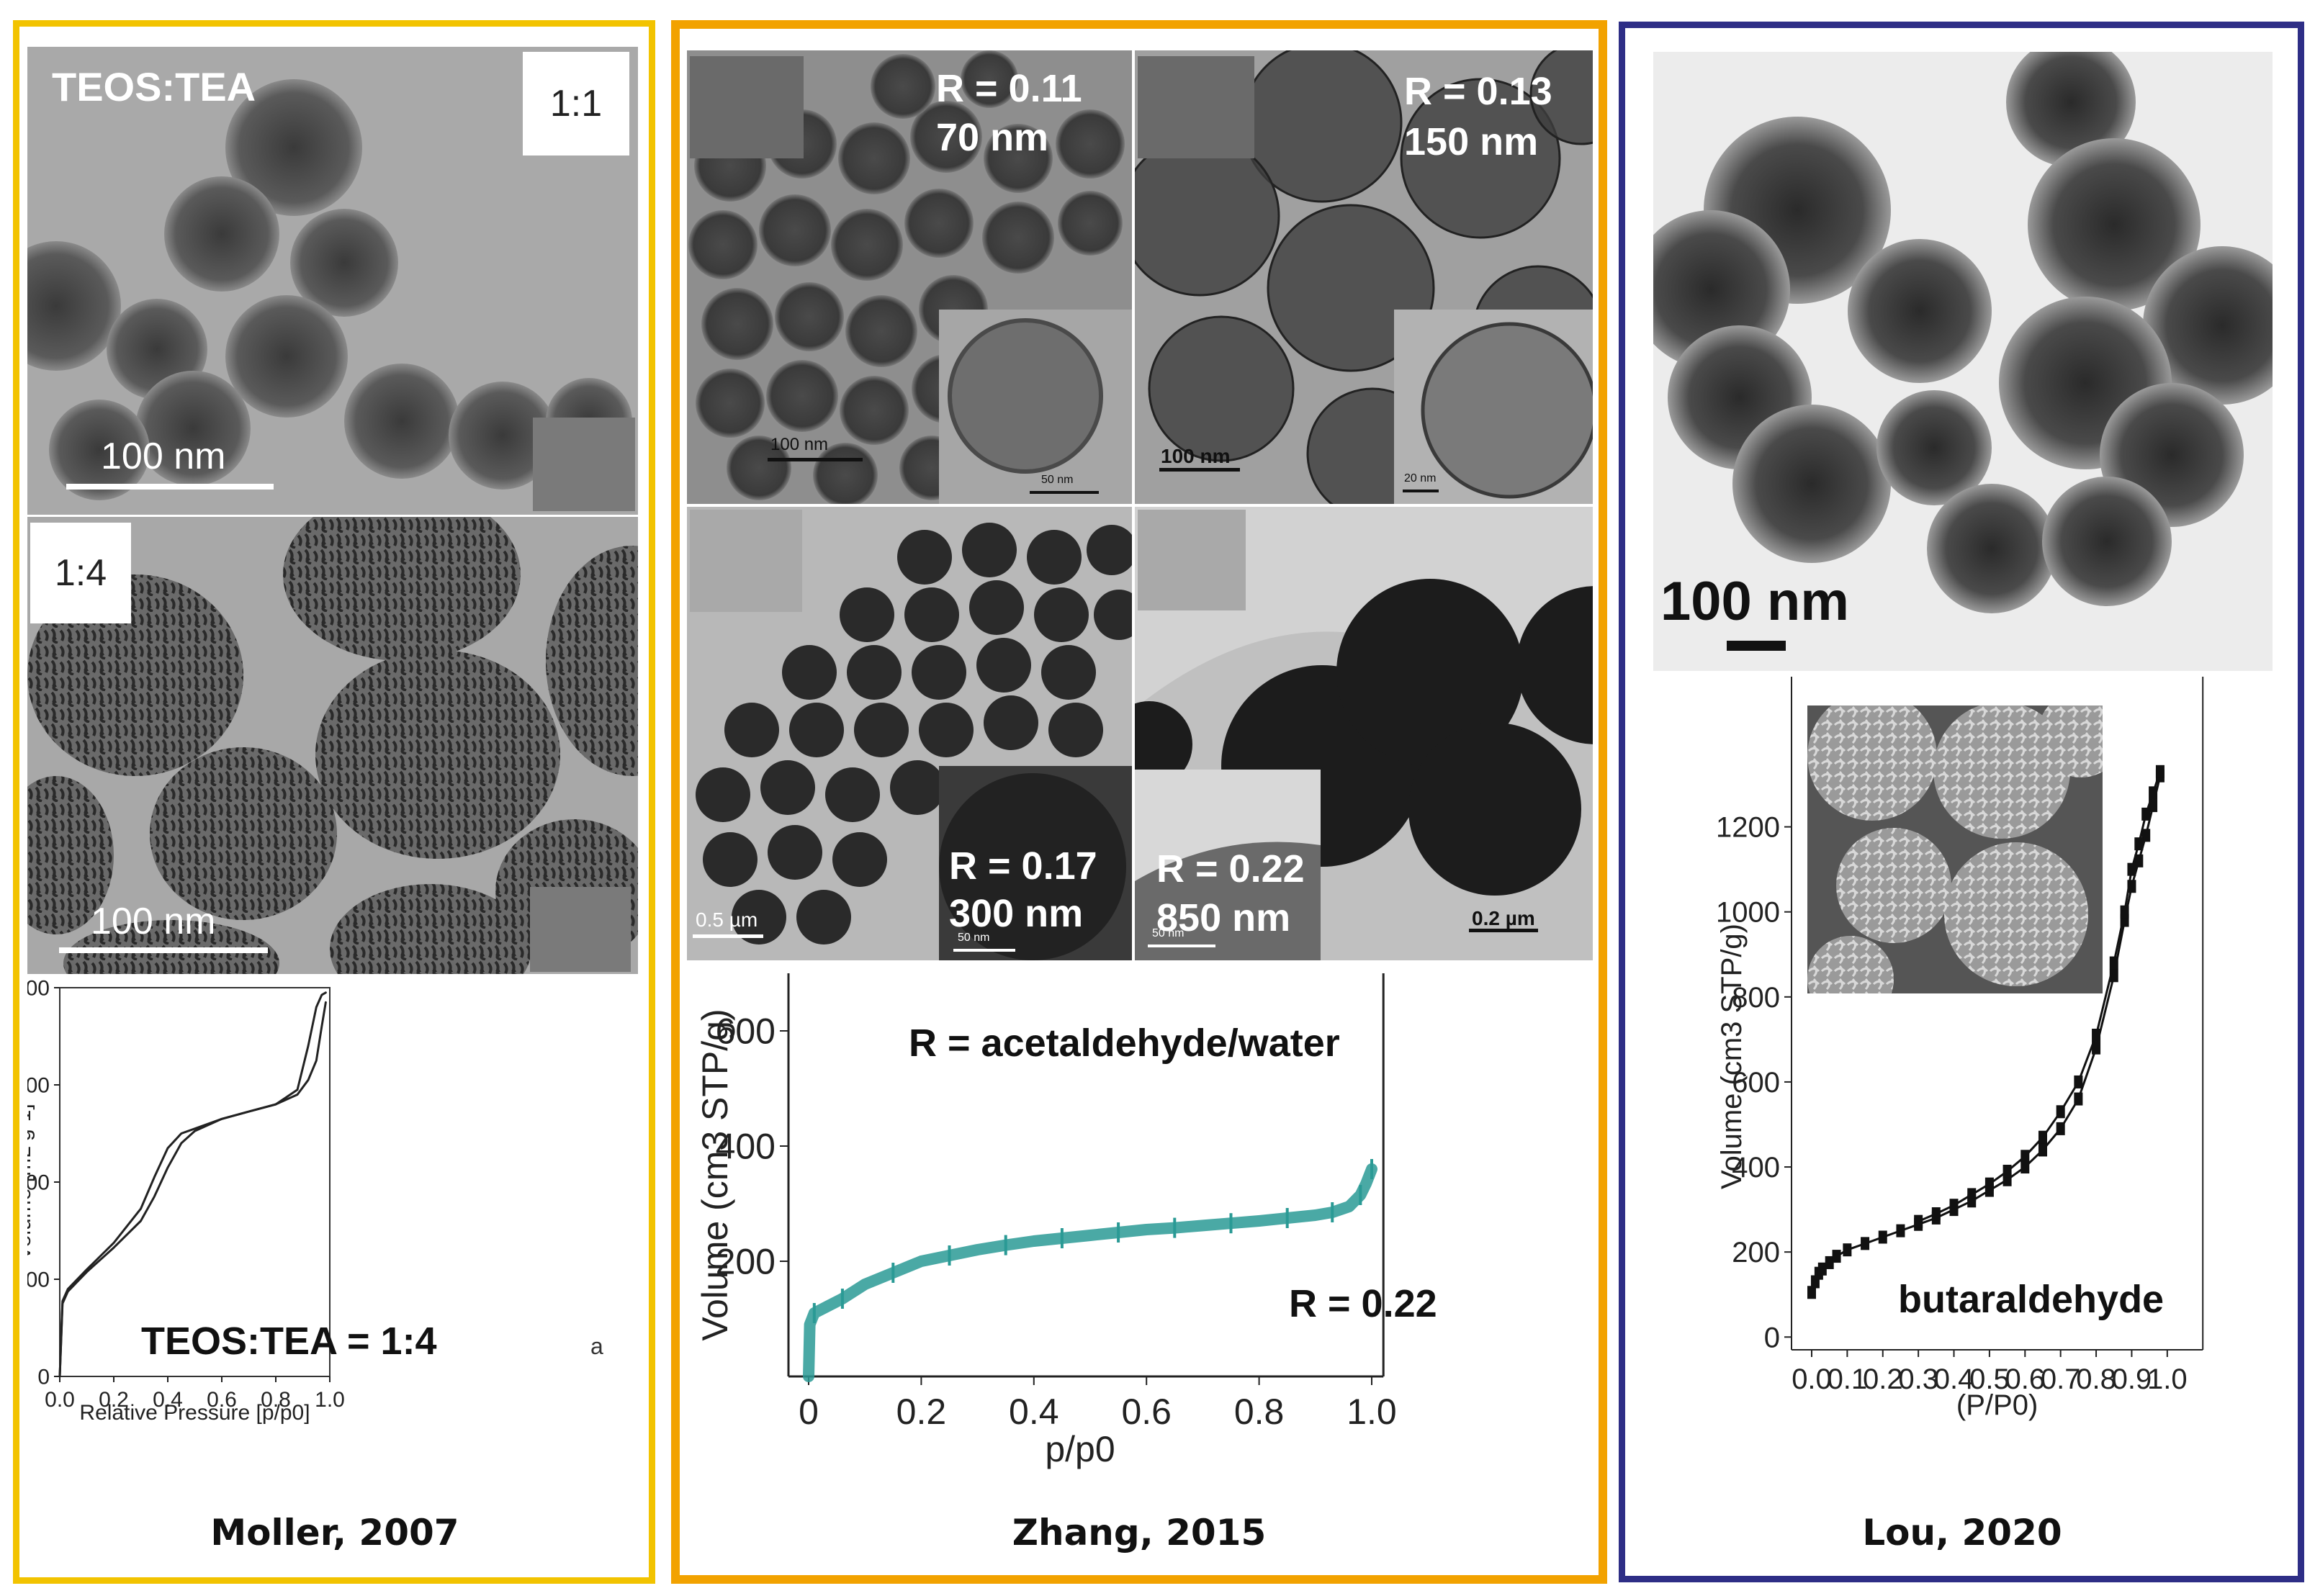  What do you see at coordinates (1962, 1533) in the screenshot?
I see `caption-lou: Lou, 2020` at bounding box center [1962, 1533].